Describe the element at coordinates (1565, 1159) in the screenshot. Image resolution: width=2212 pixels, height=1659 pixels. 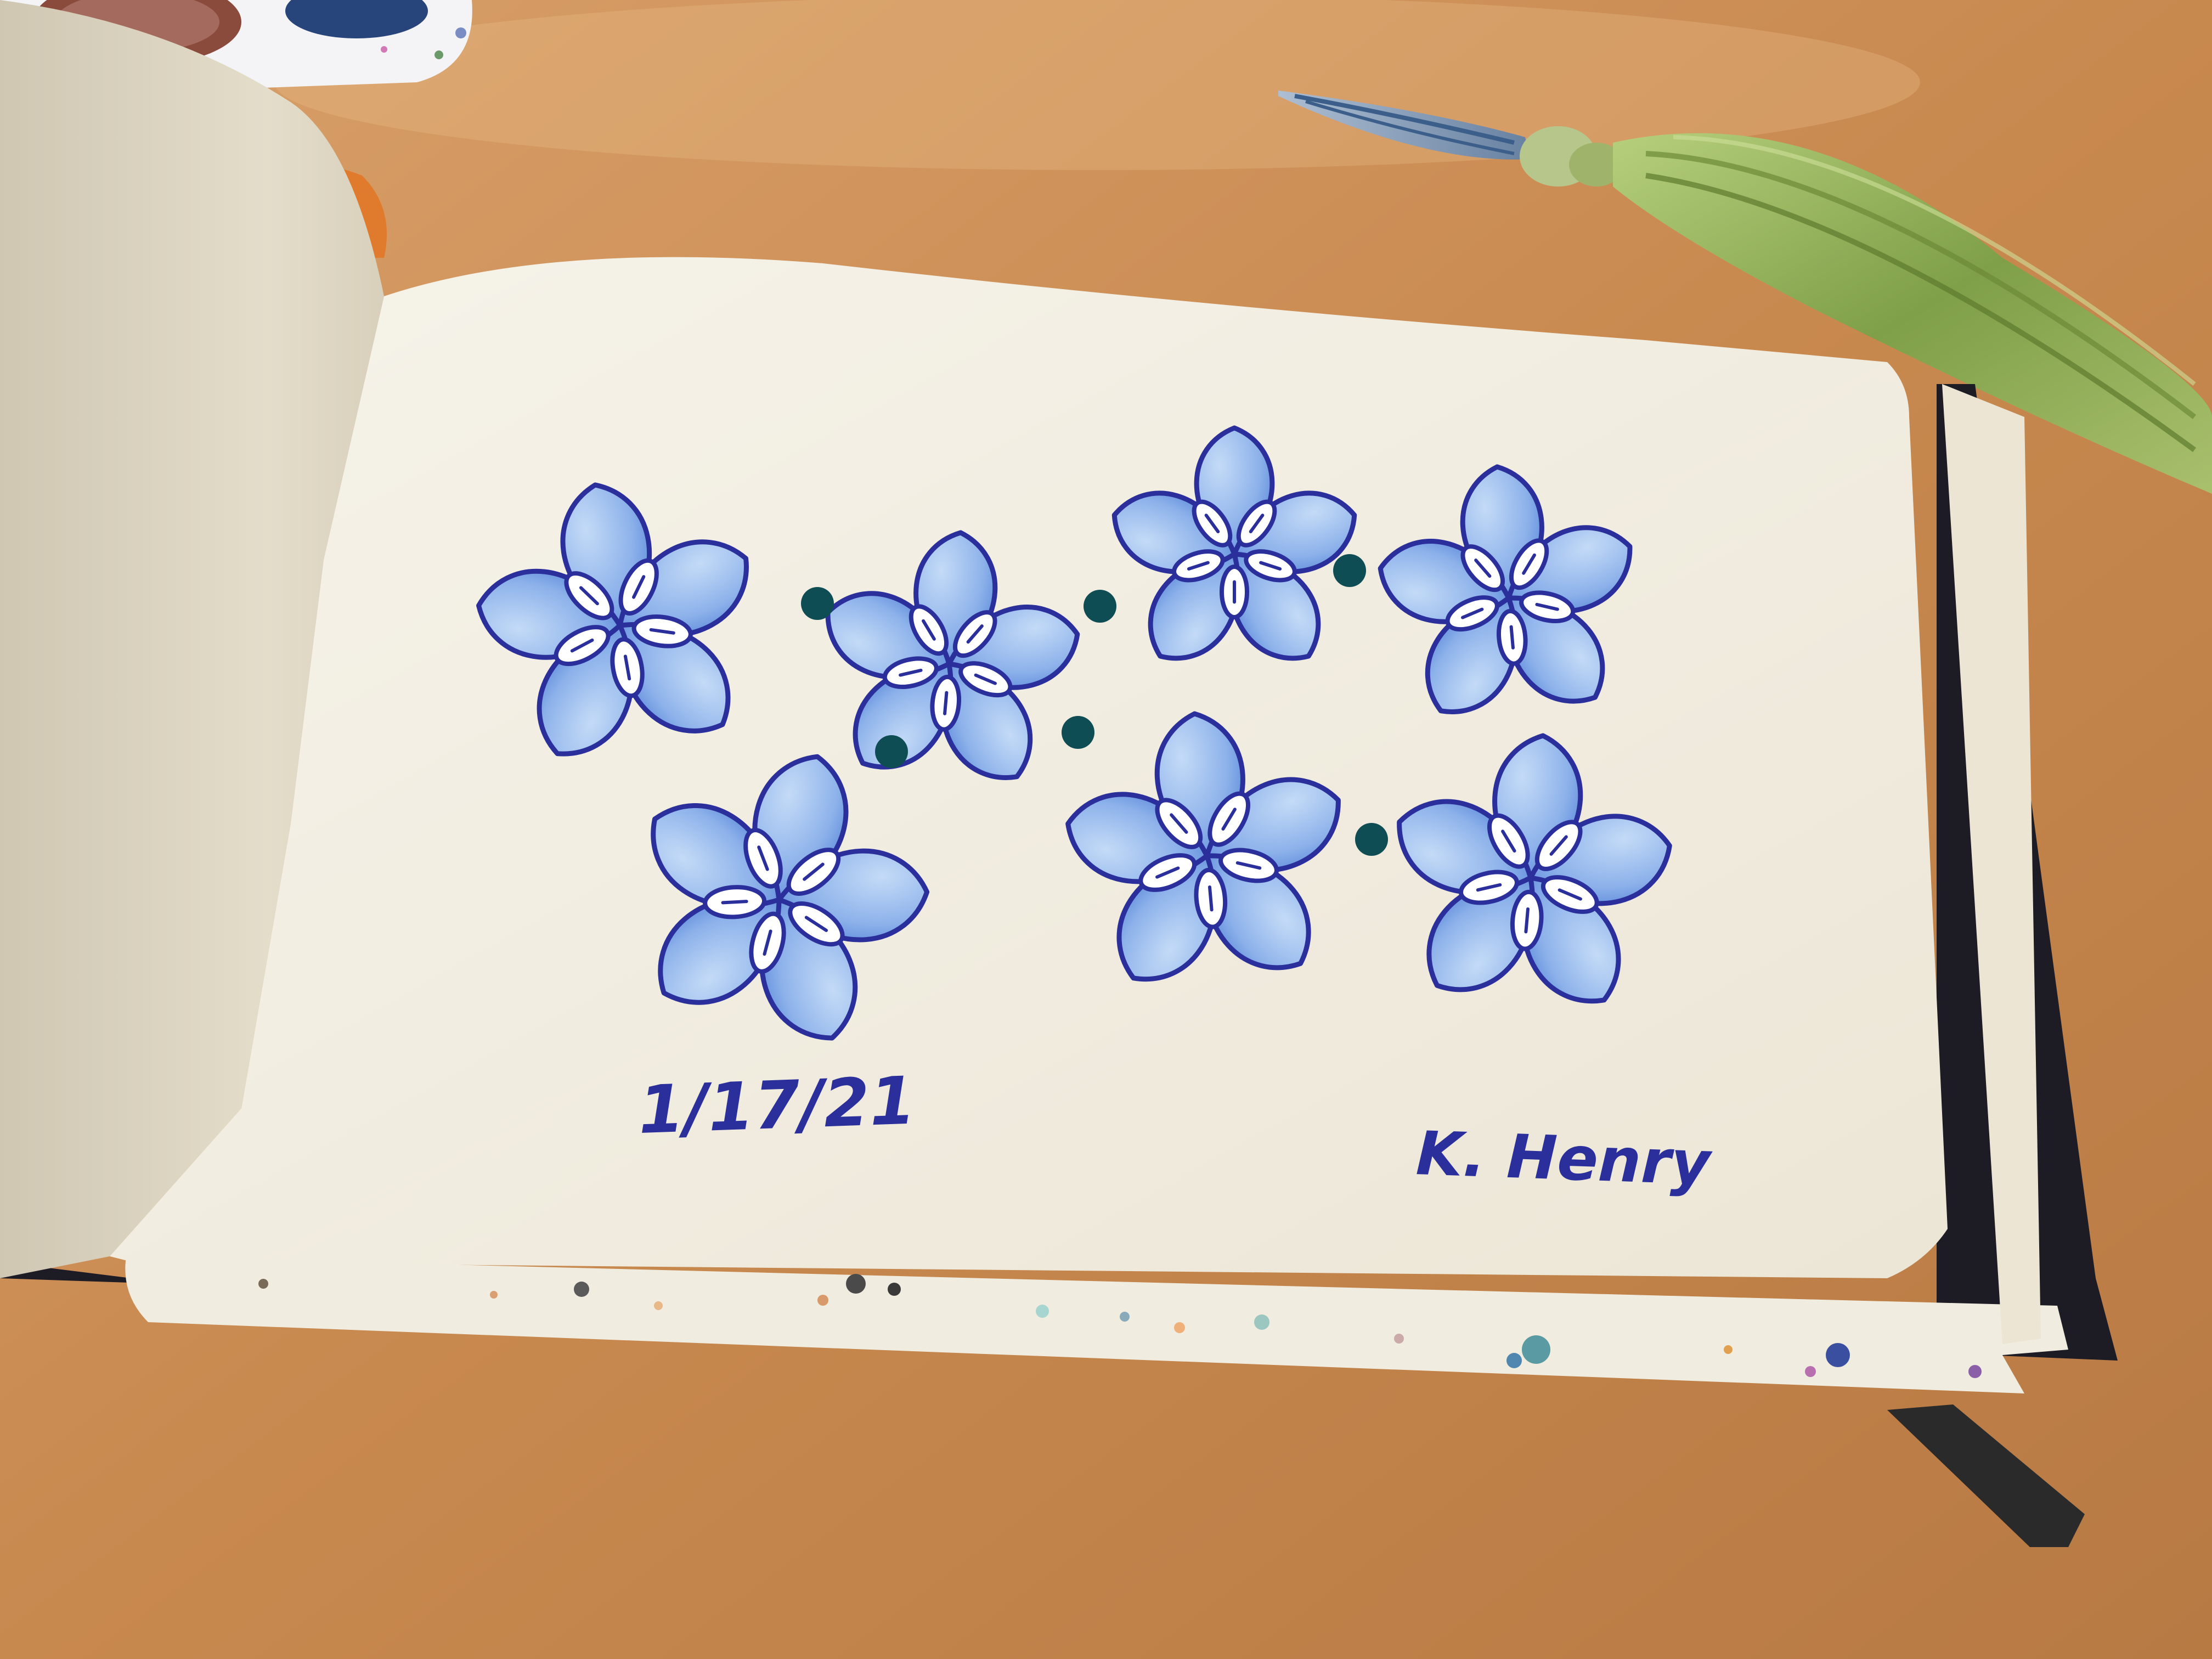
I see `artist-signature: K. Henry` at that location.